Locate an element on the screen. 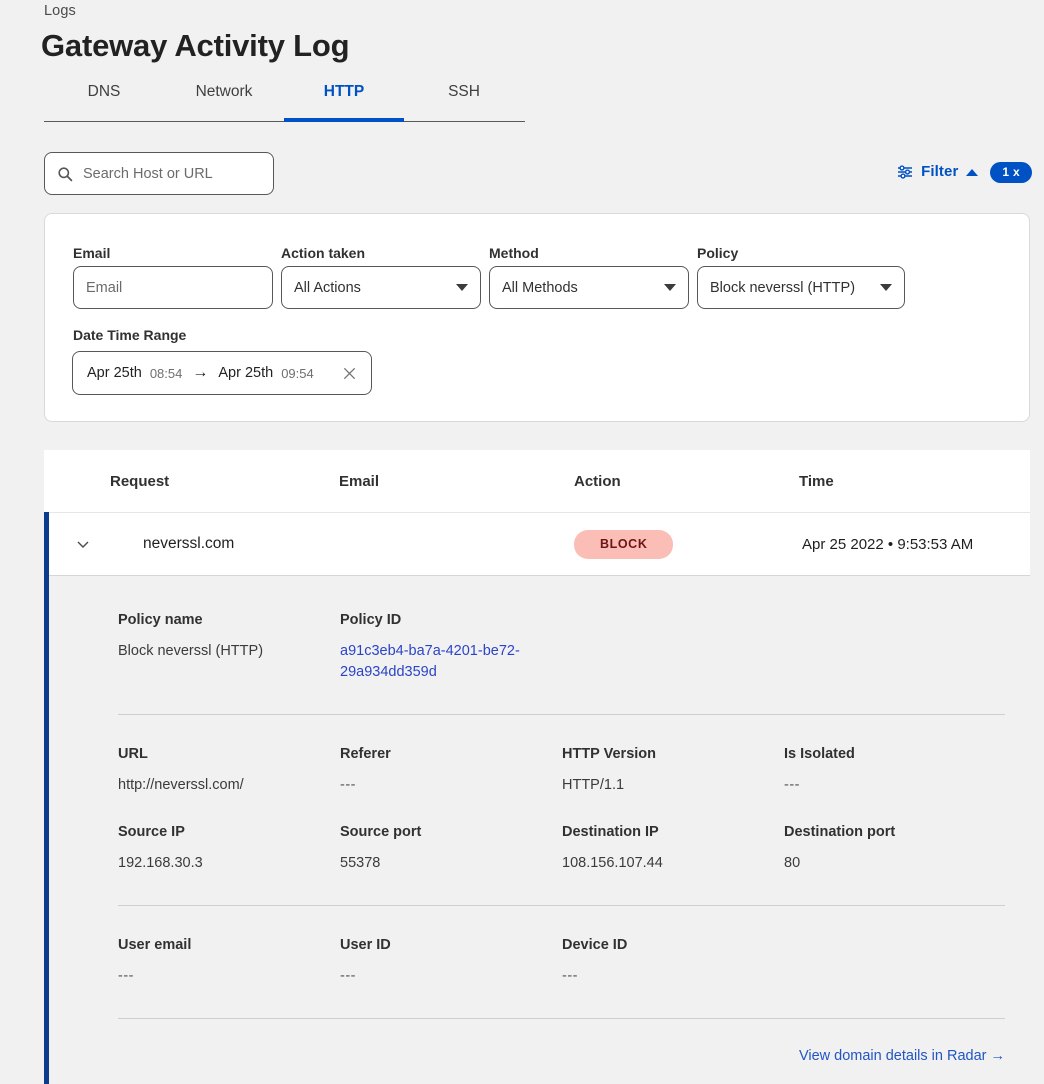  date-range-label: Date Time Range is located at coordinates (130, 335).